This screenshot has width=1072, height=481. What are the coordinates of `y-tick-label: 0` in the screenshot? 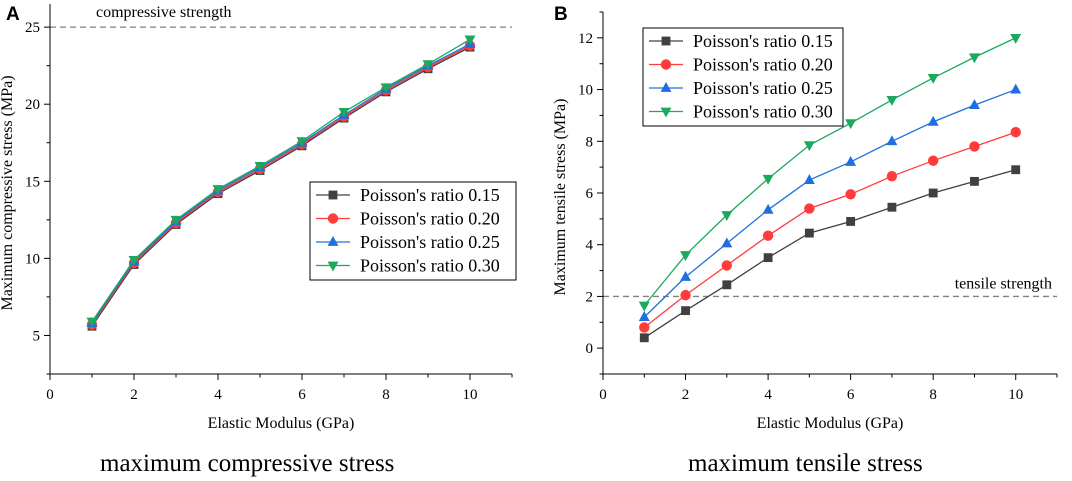 It's located at (590, 349).